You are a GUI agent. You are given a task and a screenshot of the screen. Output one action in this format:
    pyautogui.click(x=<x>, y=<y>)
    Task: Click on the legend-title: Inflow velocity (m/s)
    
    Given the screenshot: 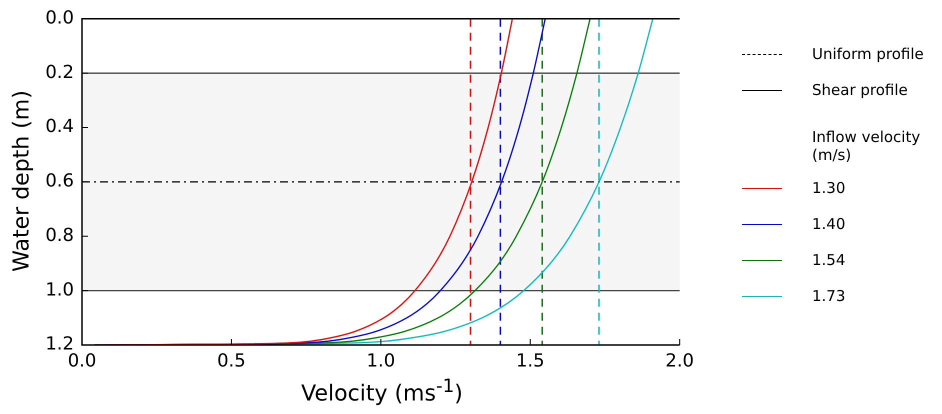 What is the action you would take?
    pyautogui.click(x=867, y=146)
    